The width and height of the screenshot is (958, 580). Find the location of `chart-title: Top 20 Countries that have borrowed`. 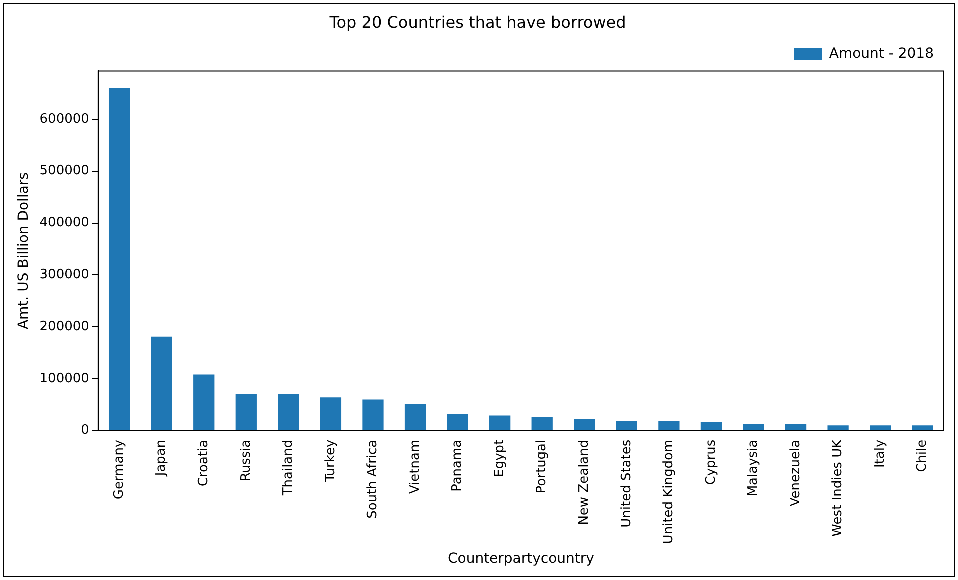

chart-title: Top 20 Countries that have borrowed is located at coordinates (477, 22).